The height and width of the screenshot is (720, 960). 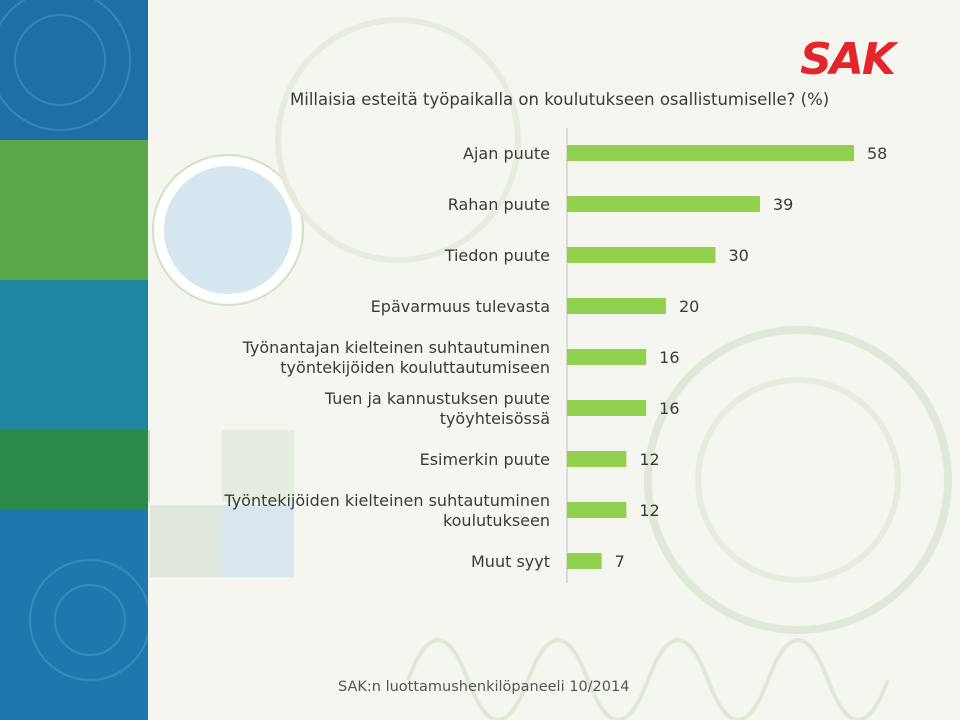 What do you see at coordinates (437, 398) in the screenshot?
I see `category-label-line: Tuen ja kannustuksen puute` at bounding box center [437, 398].